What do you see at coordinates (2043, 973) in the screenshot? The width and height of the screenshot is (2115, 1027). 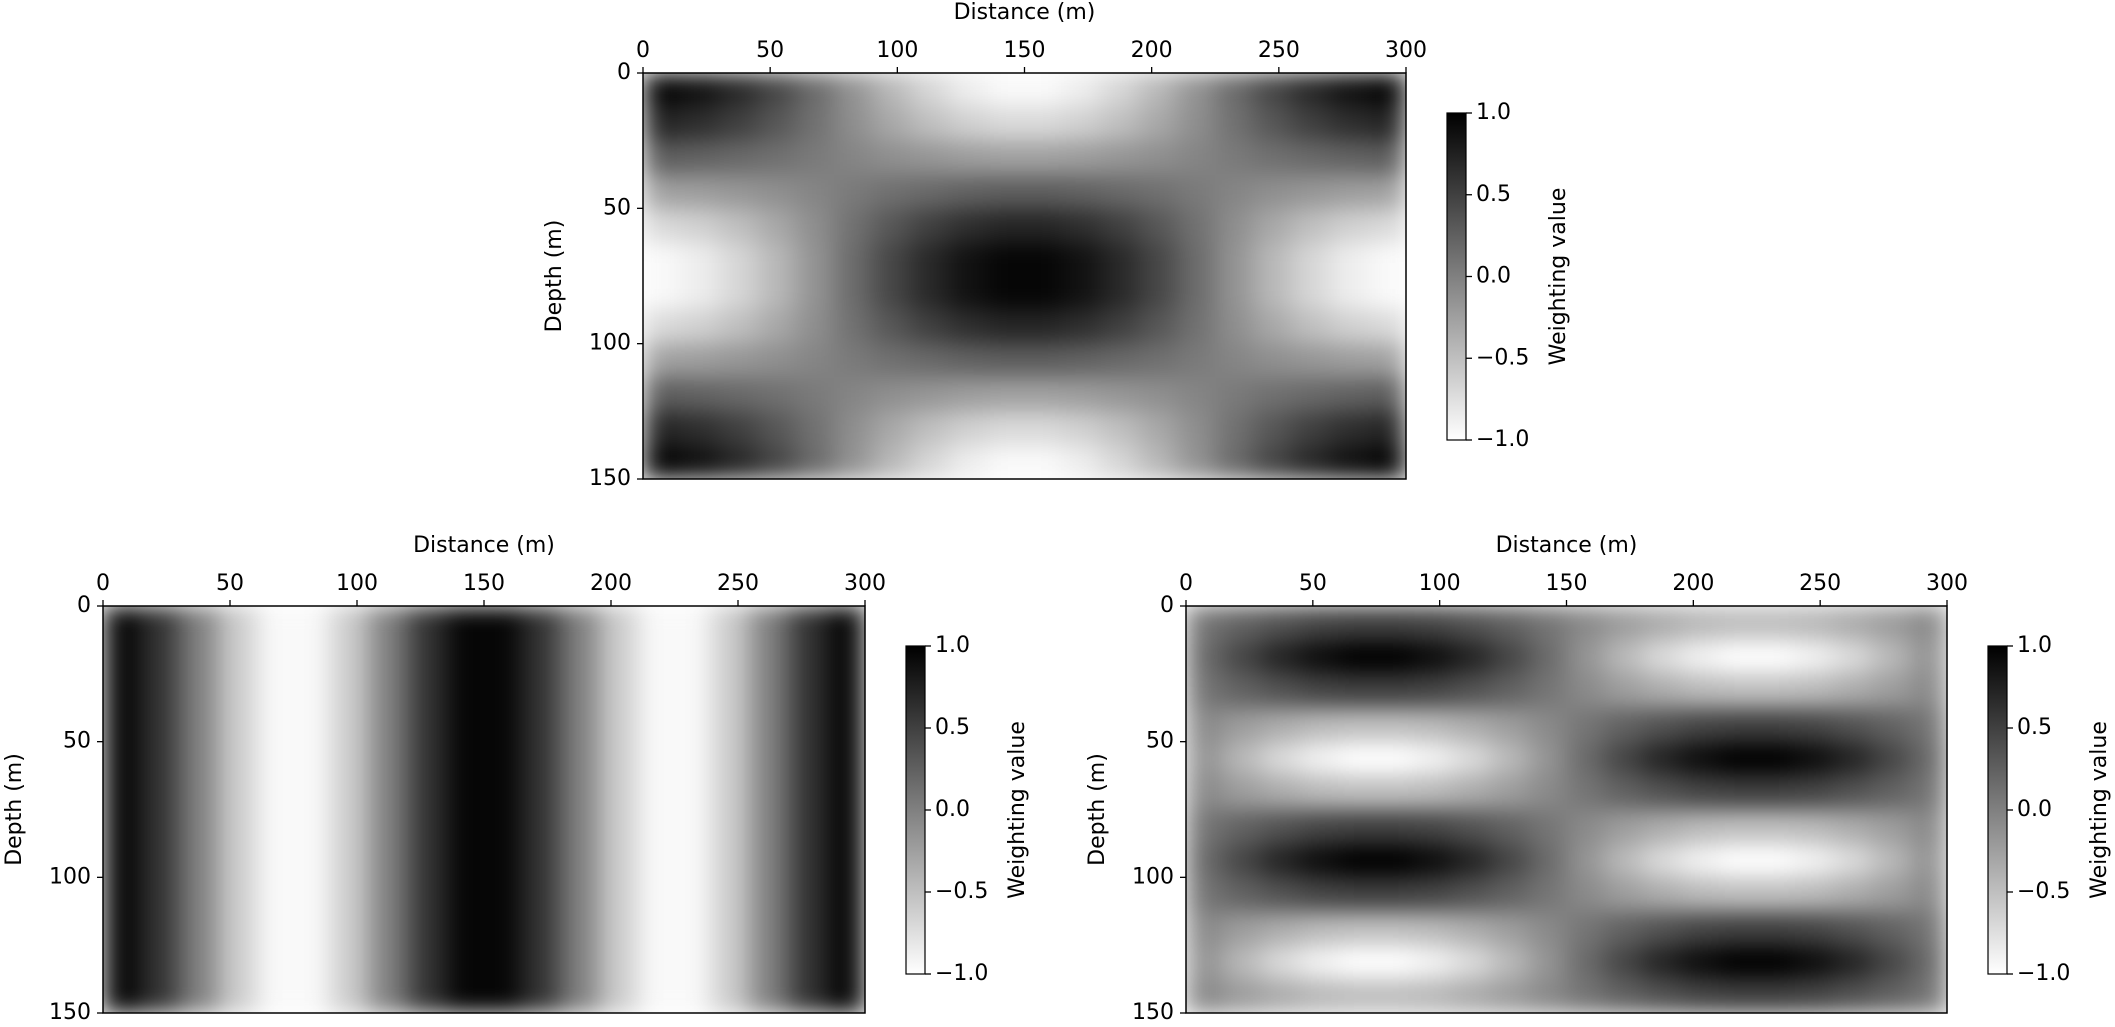 I see `colorbar-tick-label: −1.0` at bounding box center [2043, 973].